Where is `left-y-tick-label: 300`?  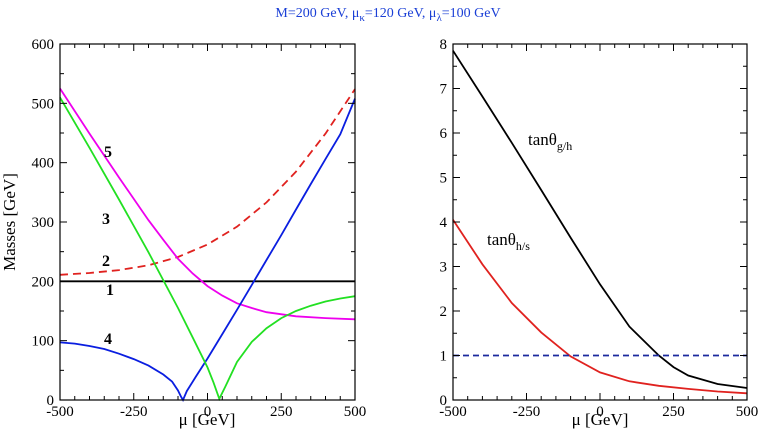 left-y-tick-label: 300 is located at coordinates (43, 223).